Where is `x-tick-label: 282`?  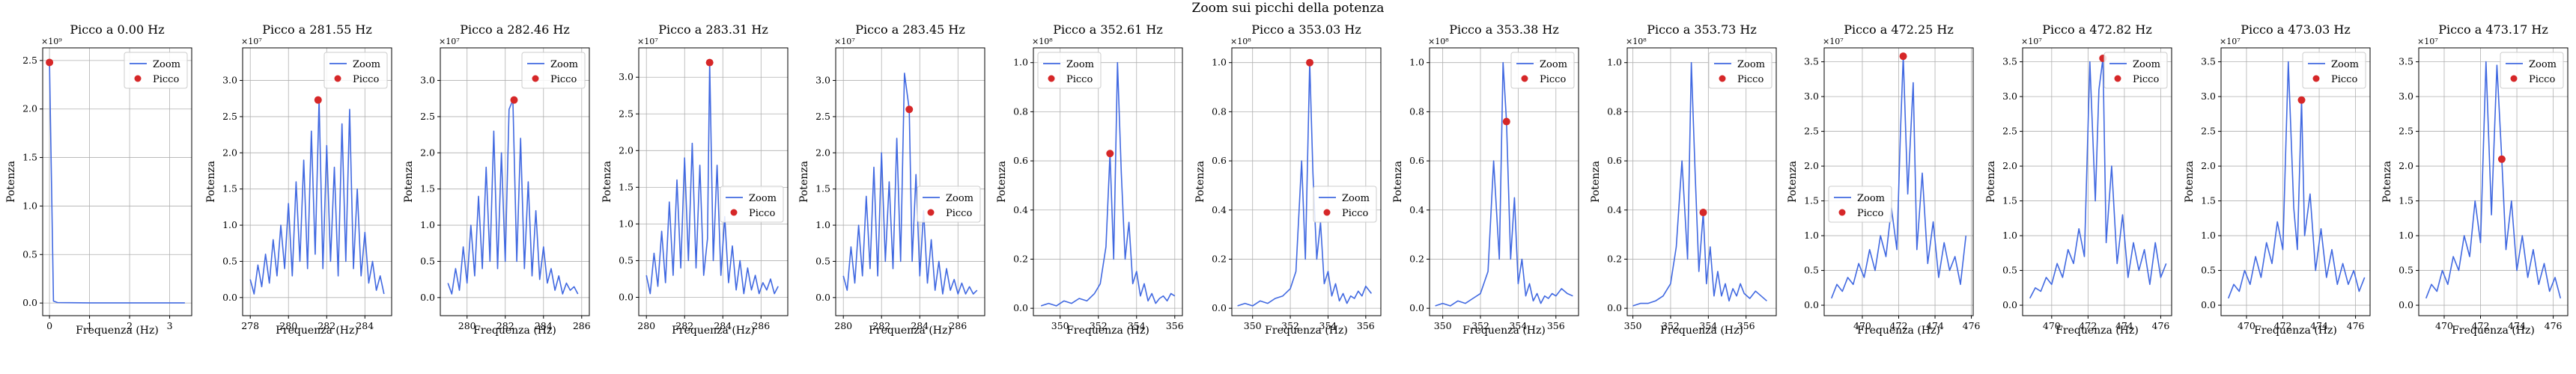 x-tick-label: 282 is located at coordinates (881, 325).